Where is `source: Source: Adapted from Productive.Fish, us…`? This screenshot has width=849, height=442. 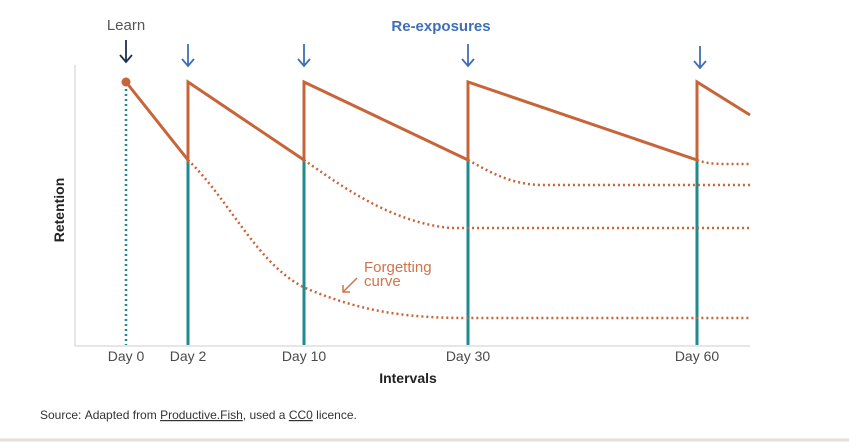
source: Source: Adapted from Productive.Fish, us… is located at coordinates (198, 415).